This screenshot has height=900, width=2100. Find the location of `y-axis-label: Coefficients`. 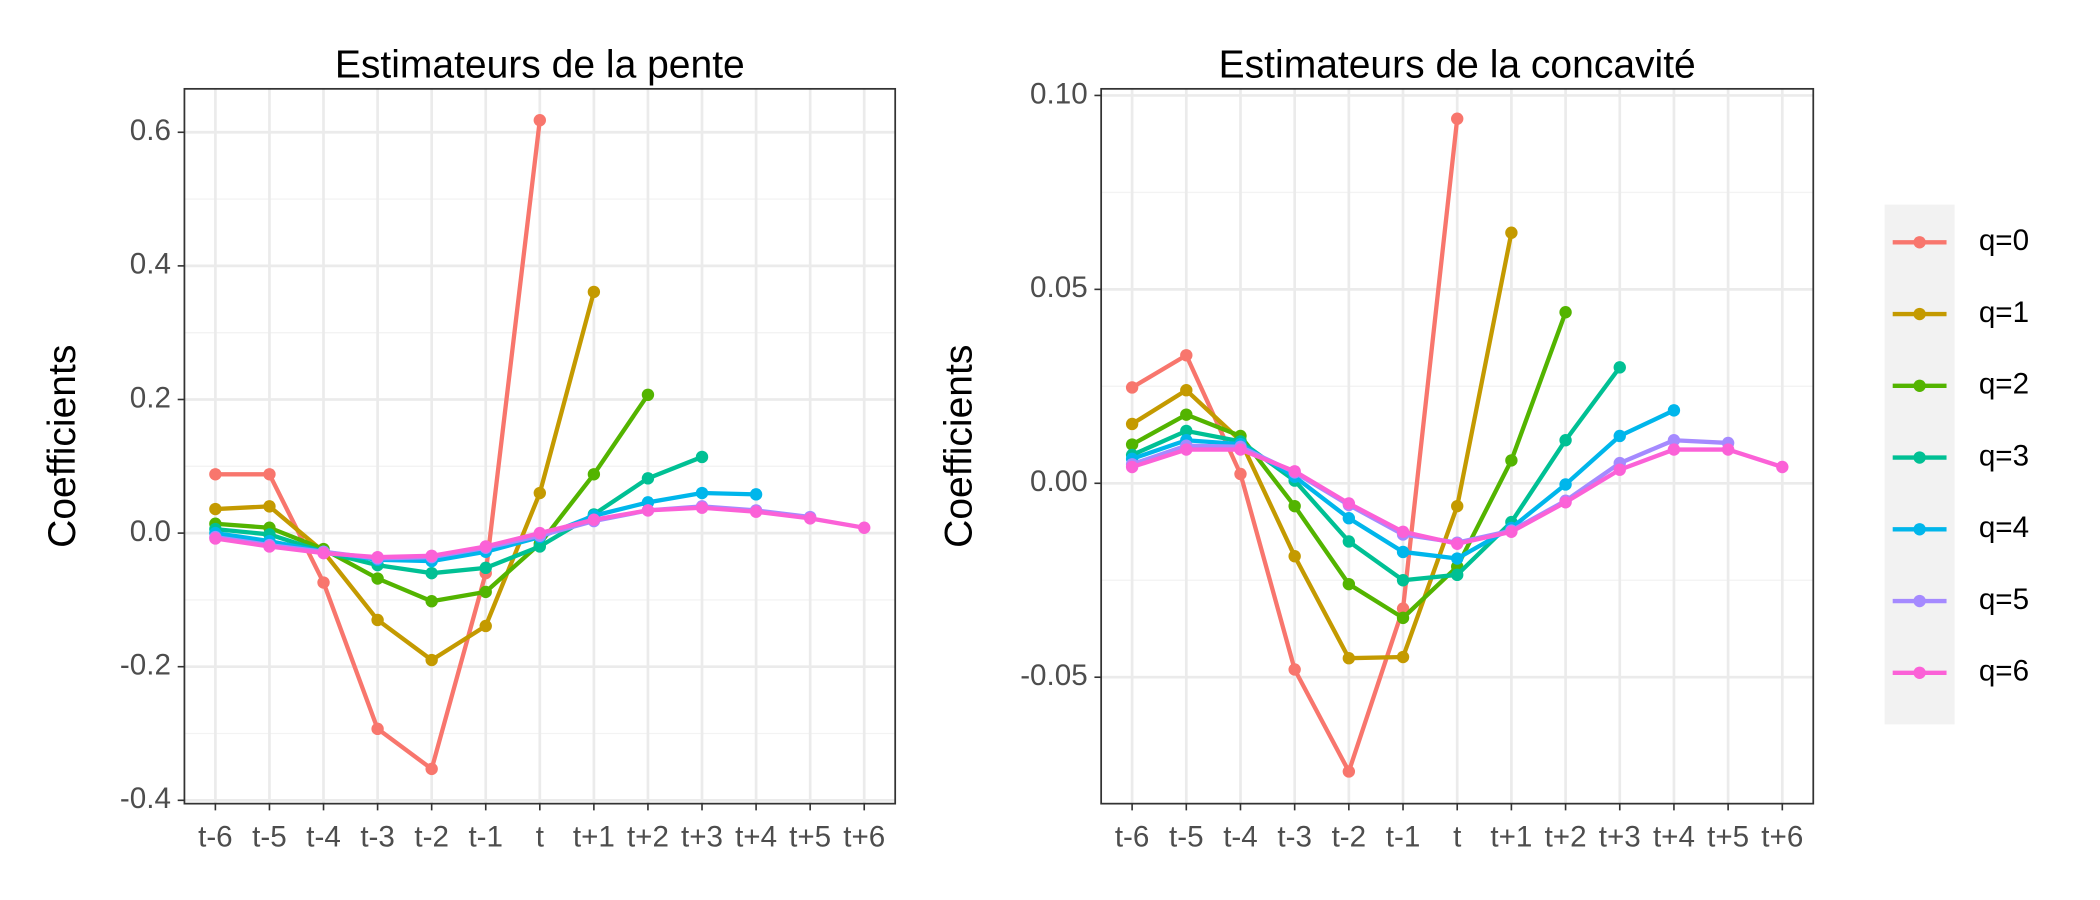

y-axis-label: Coefficients is located at coordinates (958, 446).